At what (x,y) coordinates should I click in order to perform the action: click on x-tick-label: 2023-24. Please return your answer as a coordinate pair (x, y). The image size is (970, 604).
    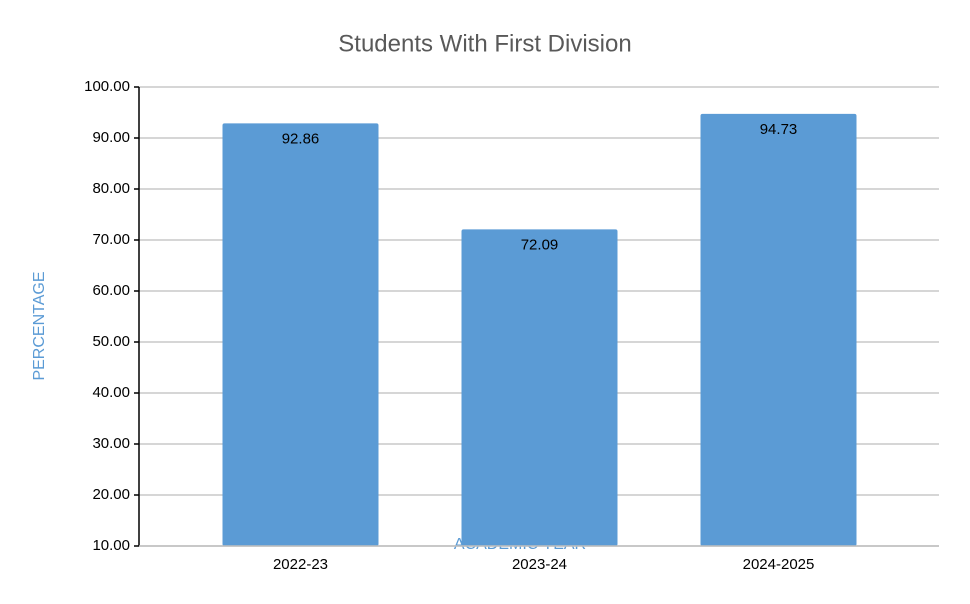
    Looking at the image, I should click on (539, 564).